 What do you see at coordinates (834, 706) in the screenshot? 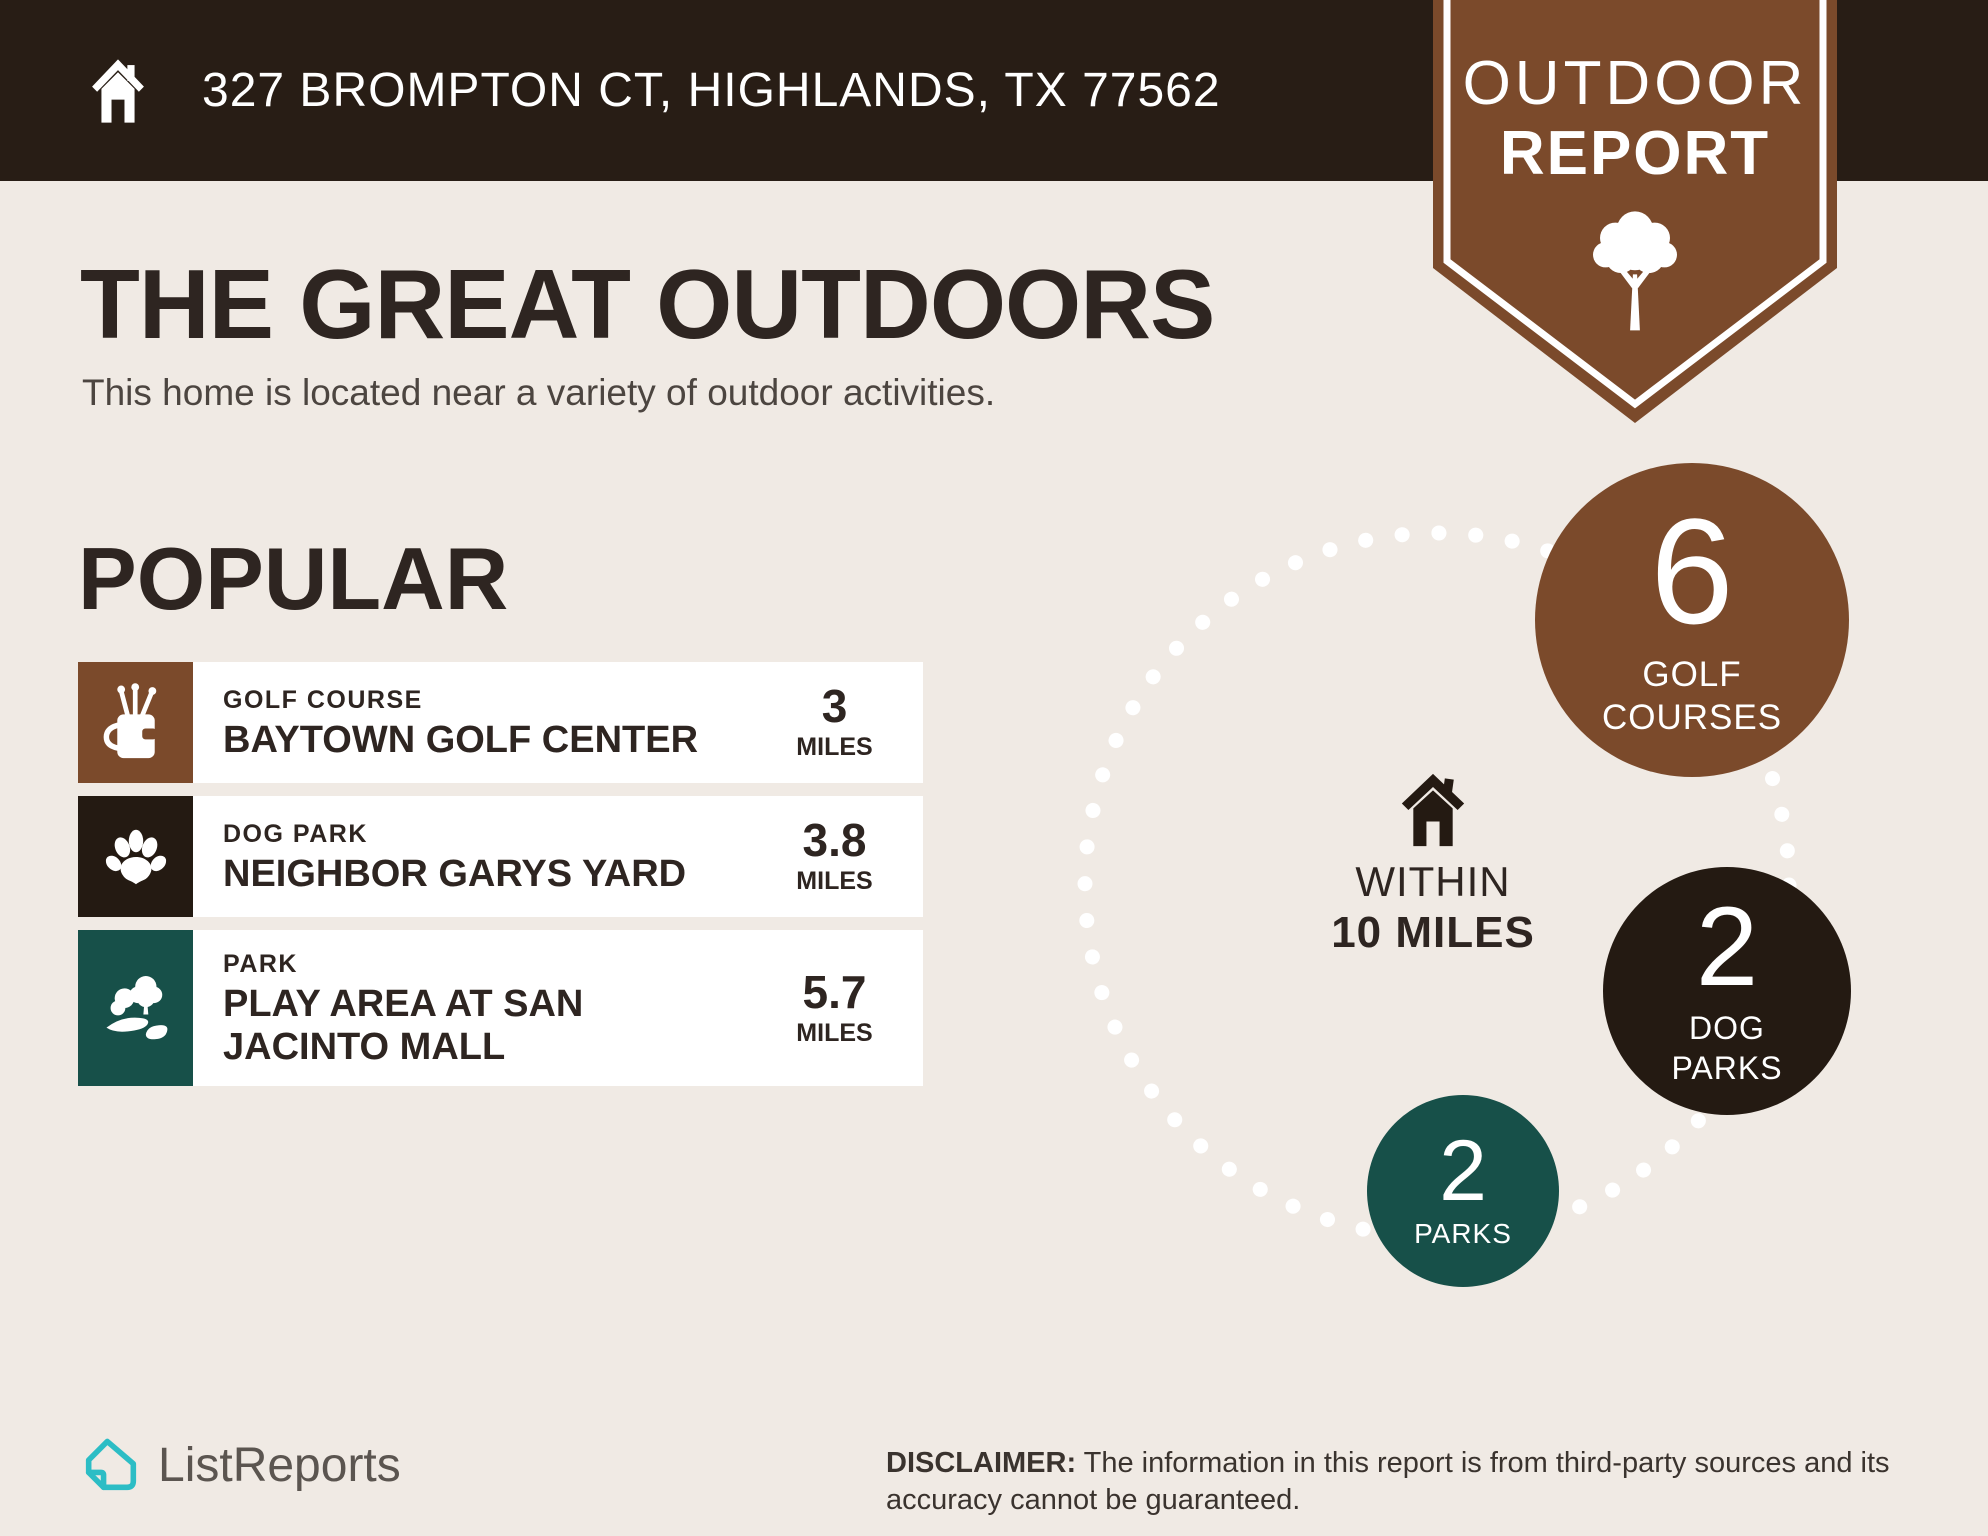
I see `item-distance: 3` at bounding box center [834, 706].